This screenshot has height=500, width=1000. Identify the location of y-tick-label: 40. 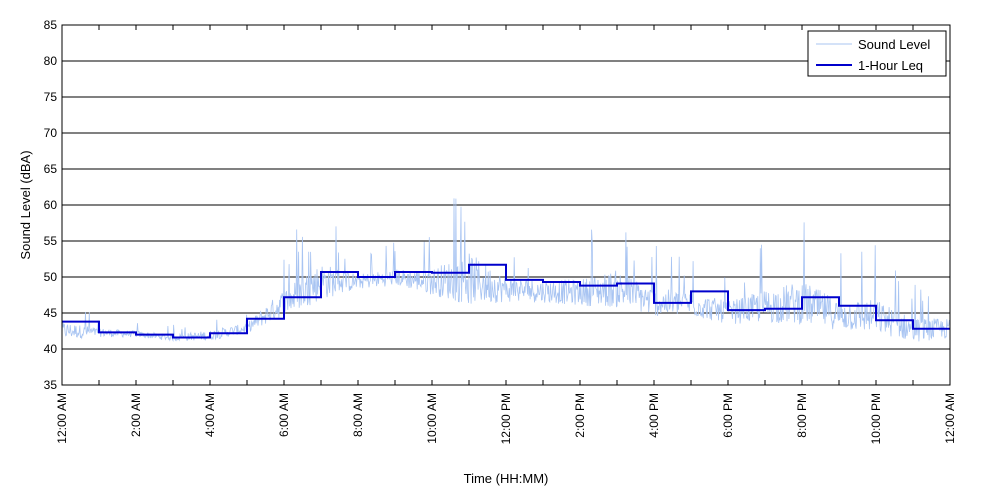
(51, 349).